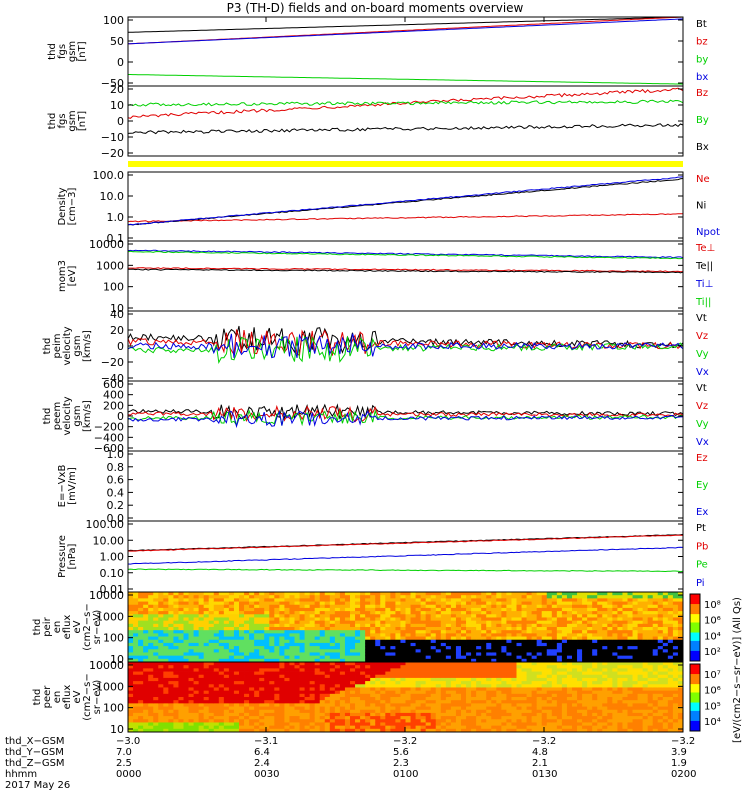 The image size is (750, 800). I want to click on series-bx, so click(405, 31).